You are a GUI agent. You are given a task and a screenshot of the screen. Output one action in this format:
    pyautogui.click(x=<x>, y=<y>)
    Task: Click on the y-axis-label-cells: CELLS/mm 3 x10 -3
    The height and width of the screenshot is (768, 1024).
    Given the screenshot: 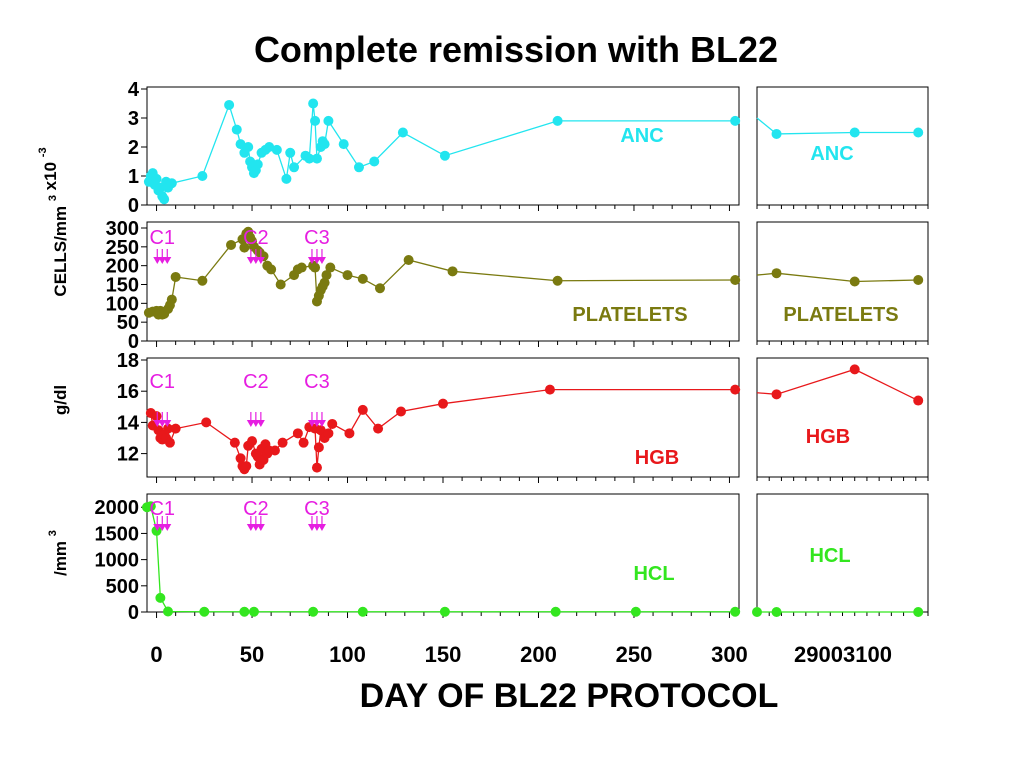 What is the action you would take?
    pyautogui.click(x=53, y=221)
    